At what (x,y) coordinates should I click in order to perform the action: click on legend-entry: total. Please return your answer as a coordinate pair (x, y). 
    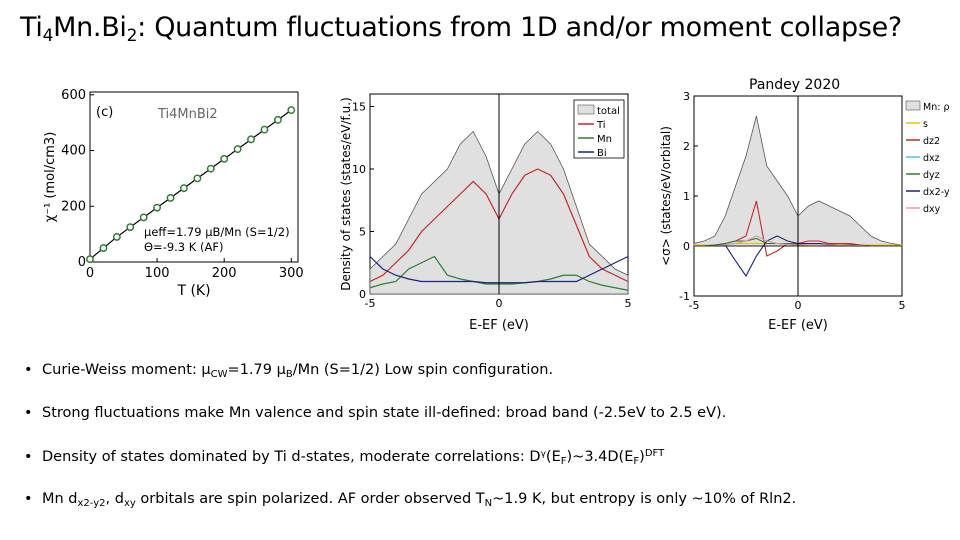
    Looking at the image, I should click on (608, 111).